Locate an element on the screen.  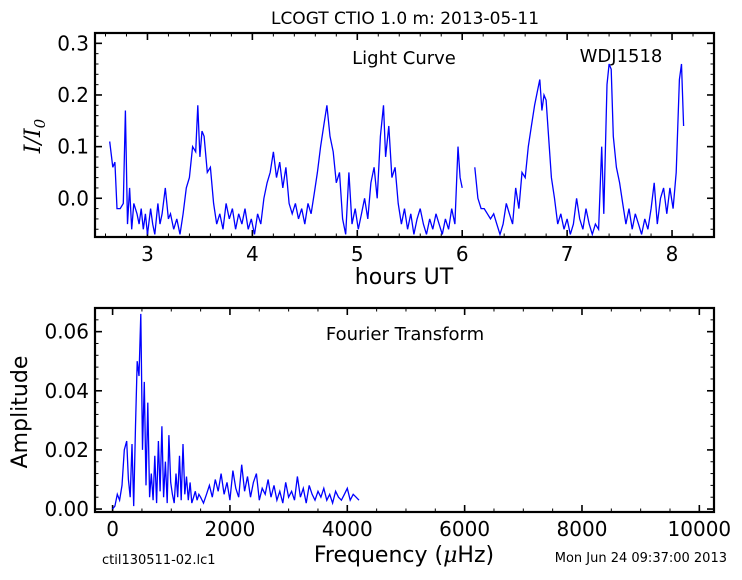
fourier-series is located at coordinates (236, 411).